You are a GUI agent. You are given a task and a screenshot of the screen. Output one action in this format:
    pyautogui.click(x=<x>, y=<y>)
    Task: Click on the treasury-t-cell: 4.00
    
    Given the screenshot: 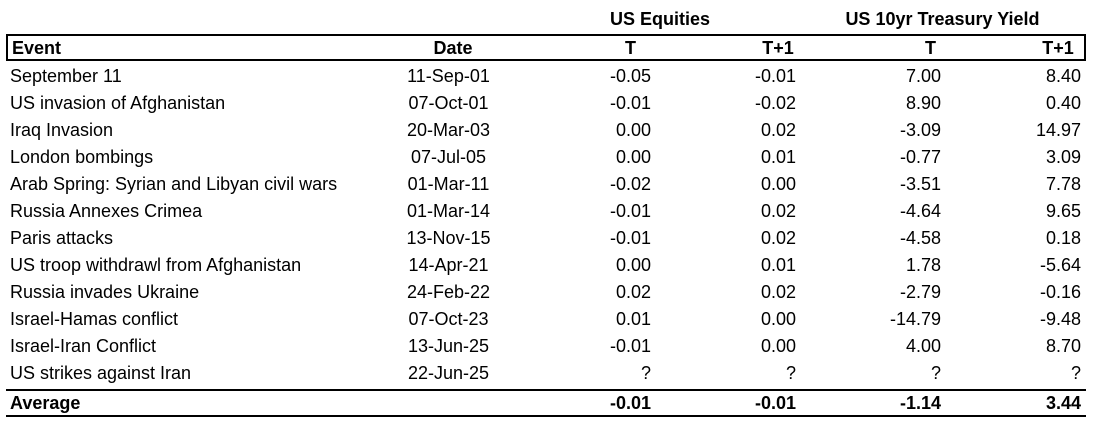 What is the action you would take?
    pyautogui.click(x=923, y=346)
    